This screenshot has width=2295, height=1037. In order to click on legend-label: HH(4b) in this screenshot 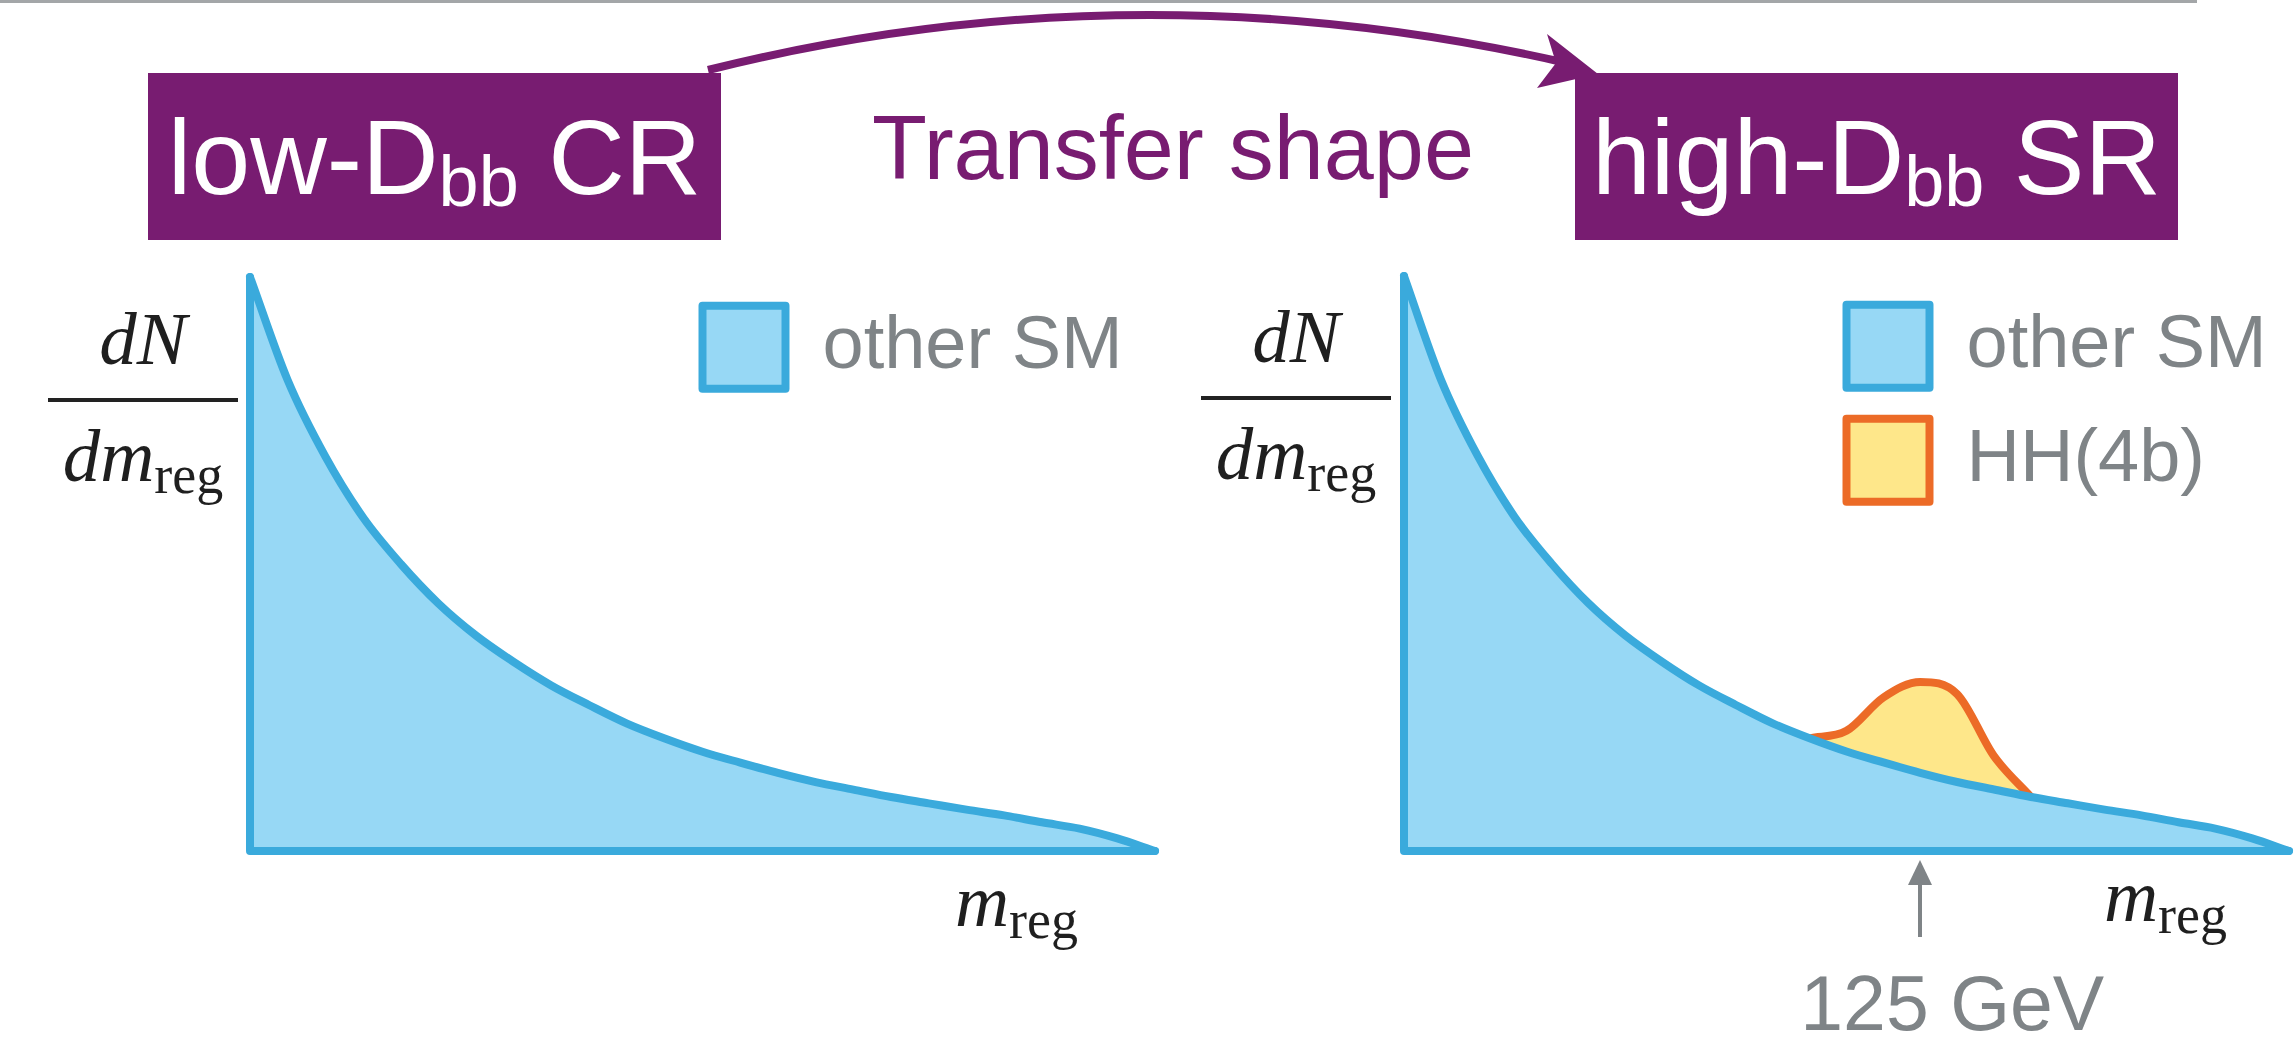, I will do `click(2085, 455)`.